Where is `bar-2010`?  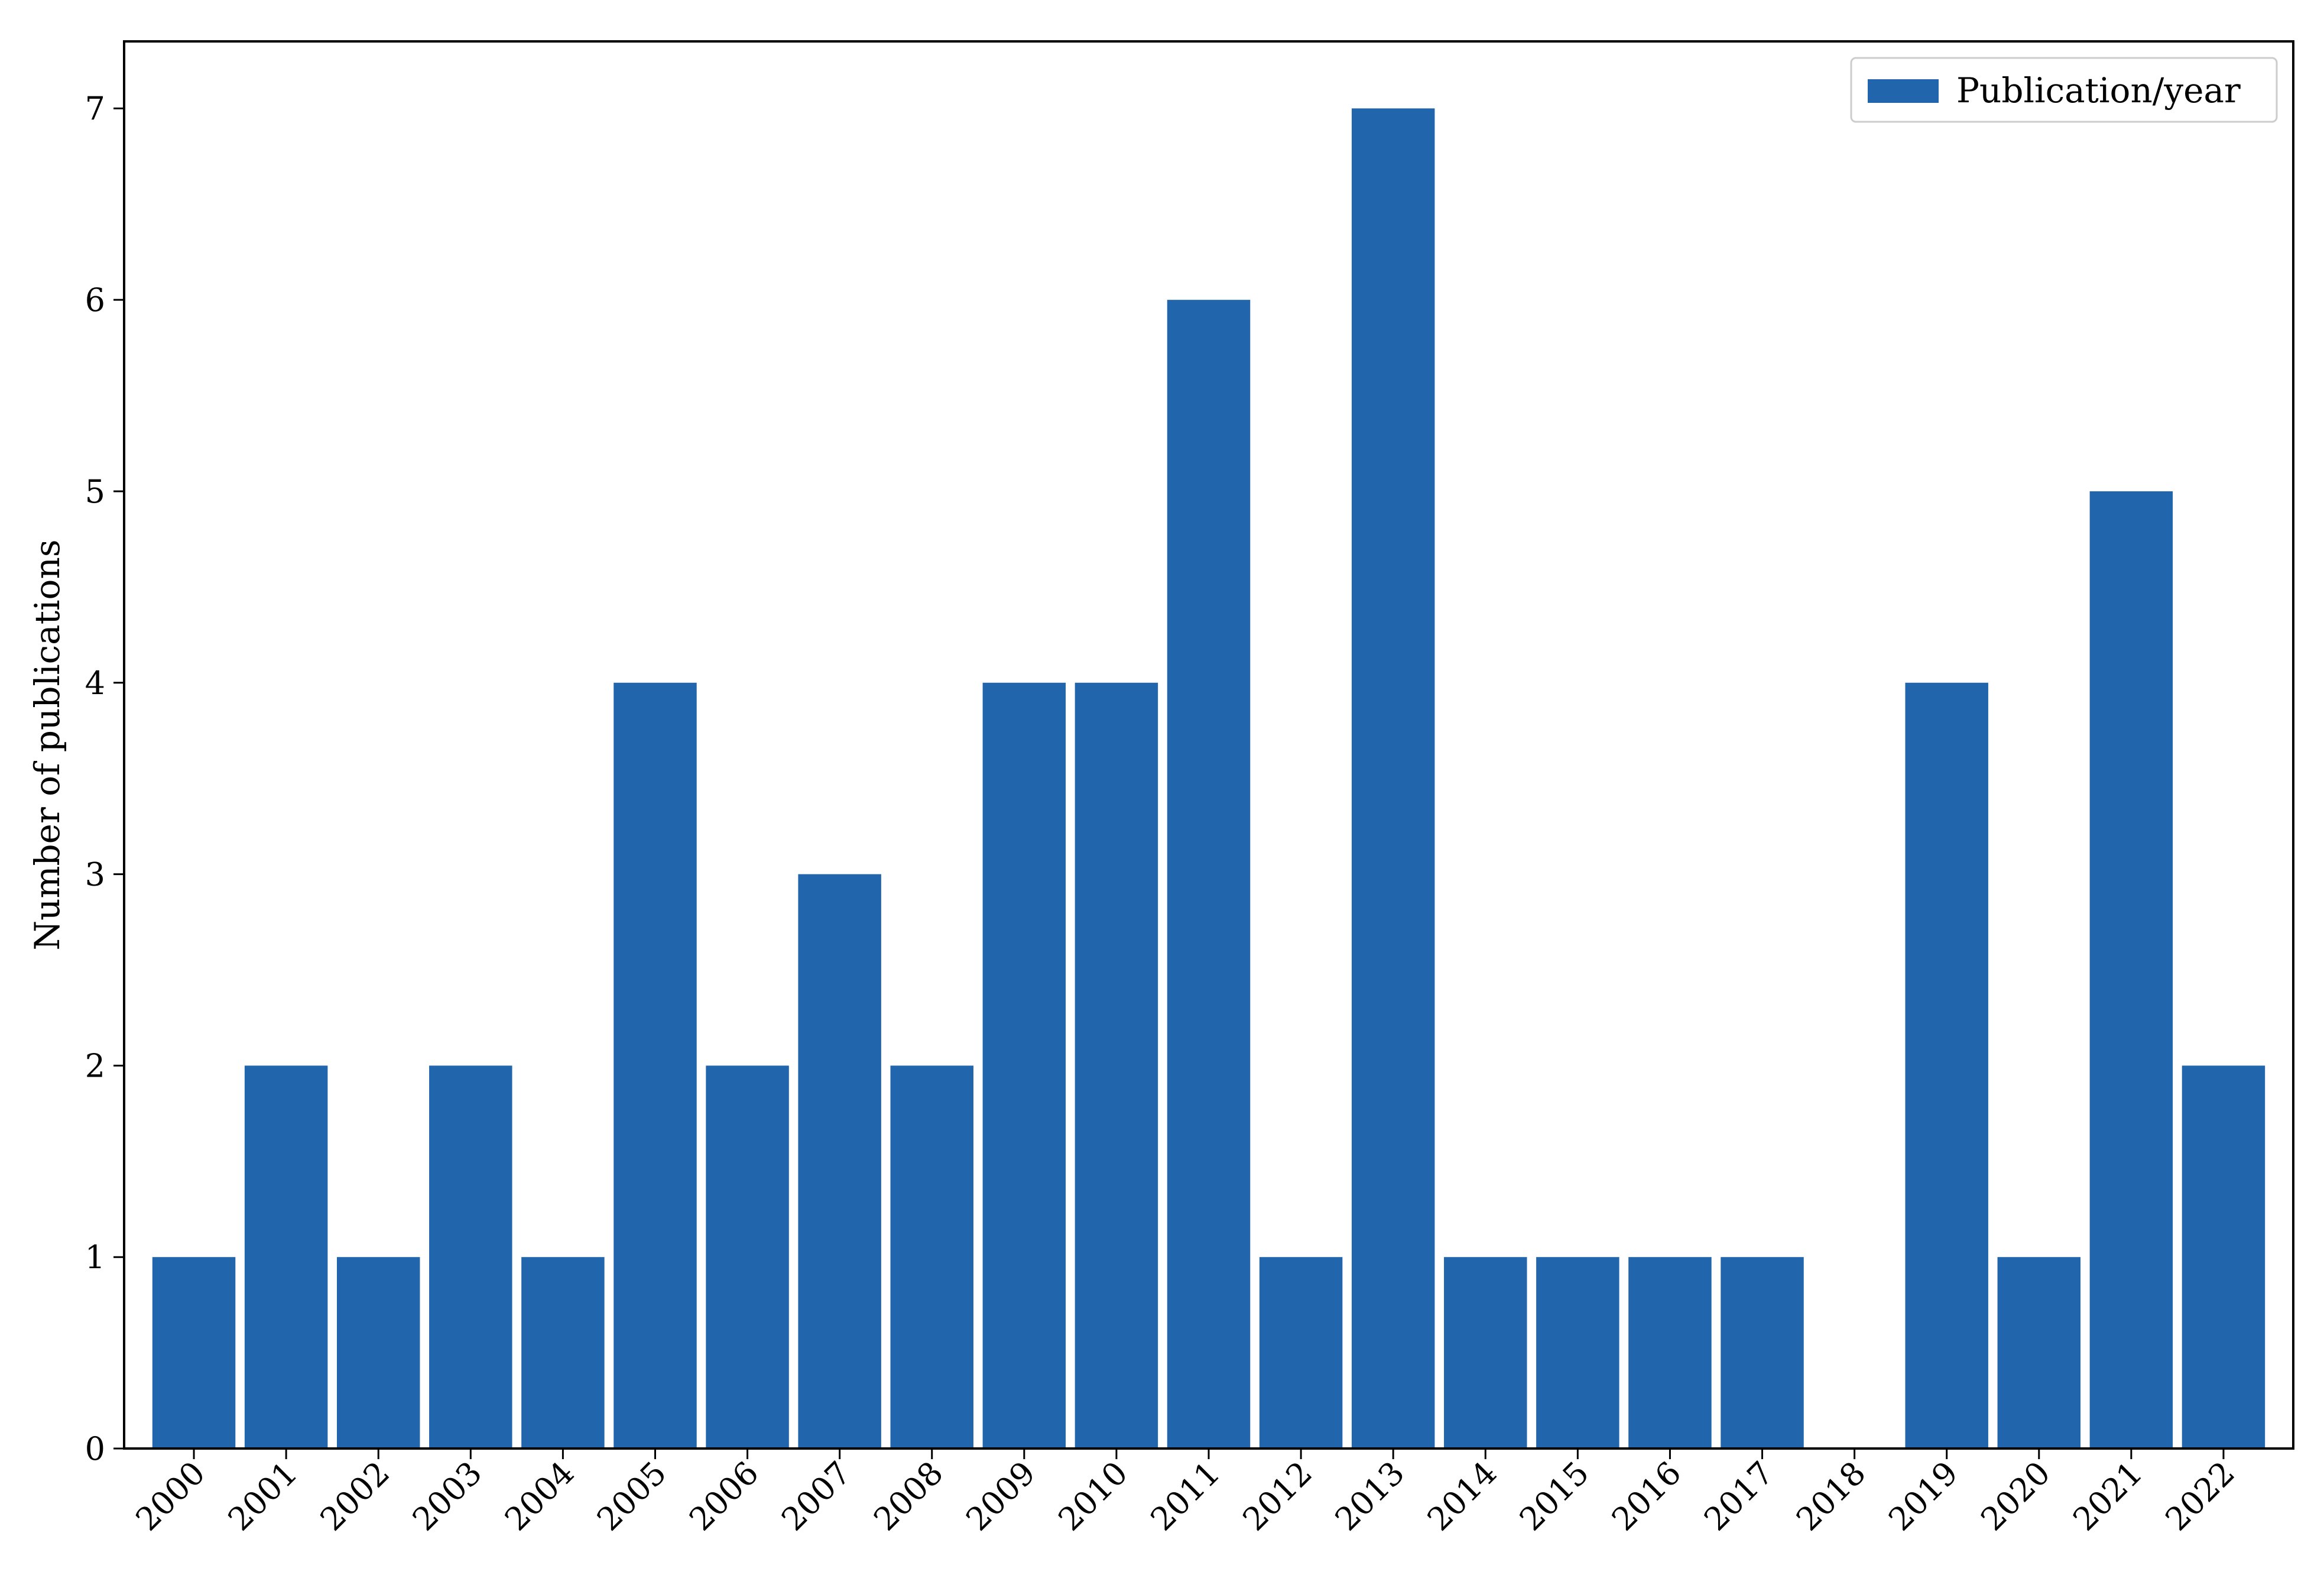 bar-2010 is located at coordinates (1116, 1065).